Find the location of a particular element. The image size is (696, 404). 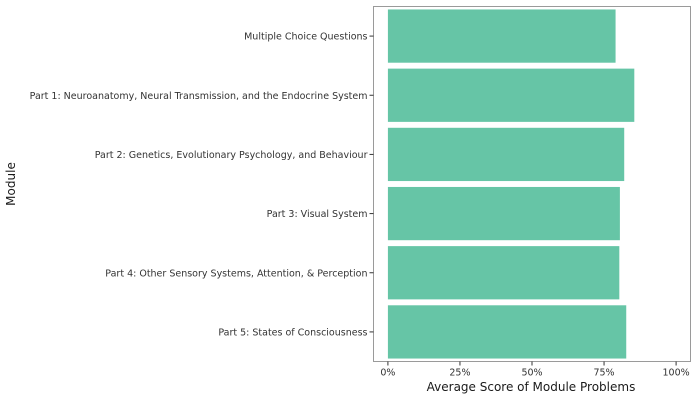

x-axis: 0% 25% 50% 75% 100% is located at coordinates (535, 370).